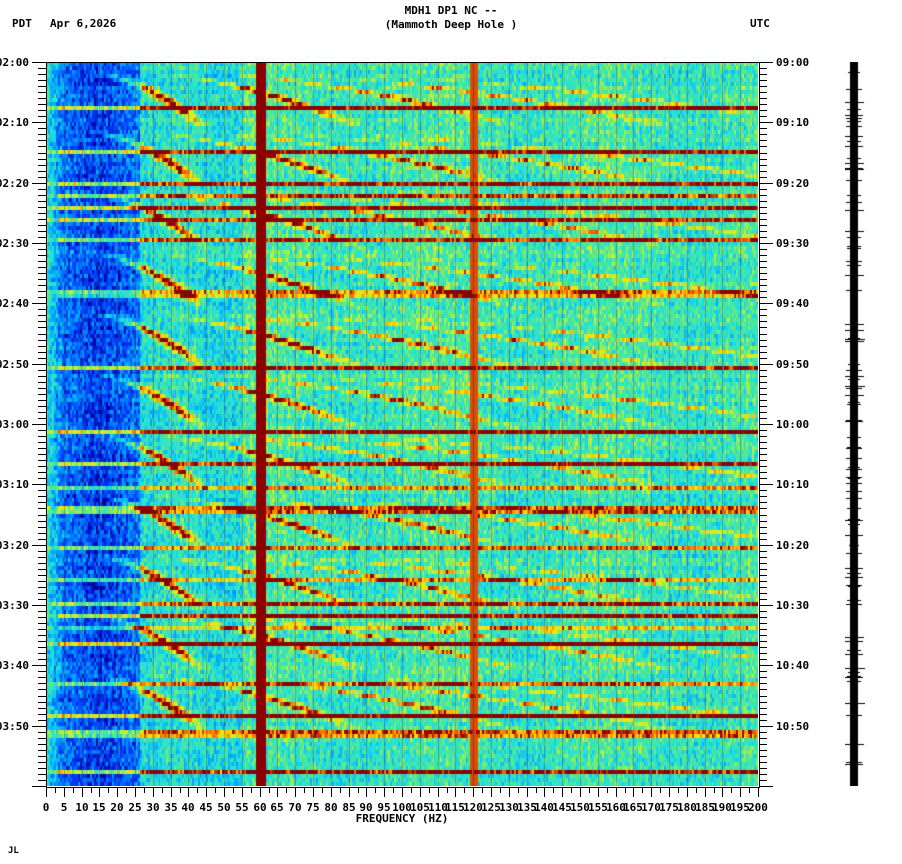 The width and height of the screenshot is (902, 864). What do you see at coordinates (14, 364) in the screenshot?
I see `time-label-pdt: 02:50` at bounding box center [14, 364].